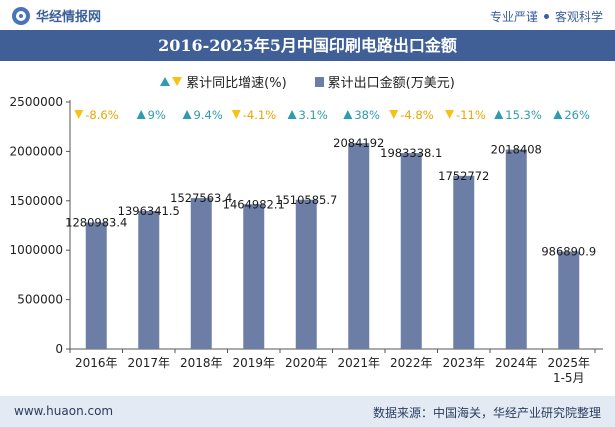  Describe the element at coordinates (391, 83) in the screenshot. I see `legend-value-label: 累计出口金额(万美元)` at that location.